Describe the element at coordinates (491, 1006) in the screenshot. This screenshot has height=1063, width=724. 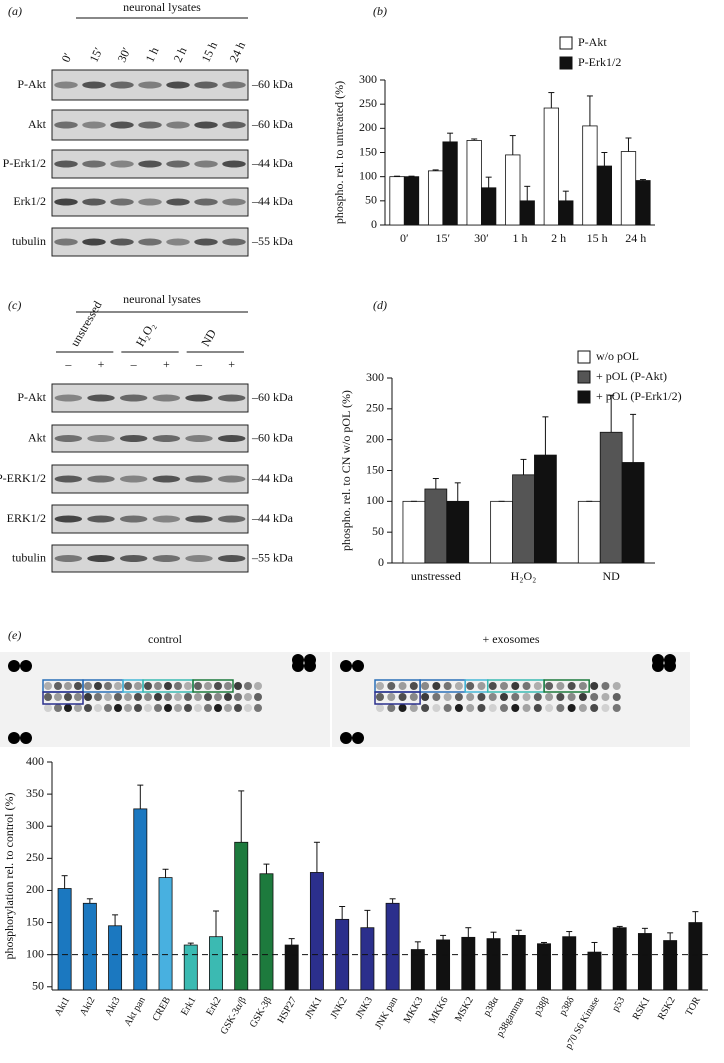
I see `x-tick-label: p38α` at that location.